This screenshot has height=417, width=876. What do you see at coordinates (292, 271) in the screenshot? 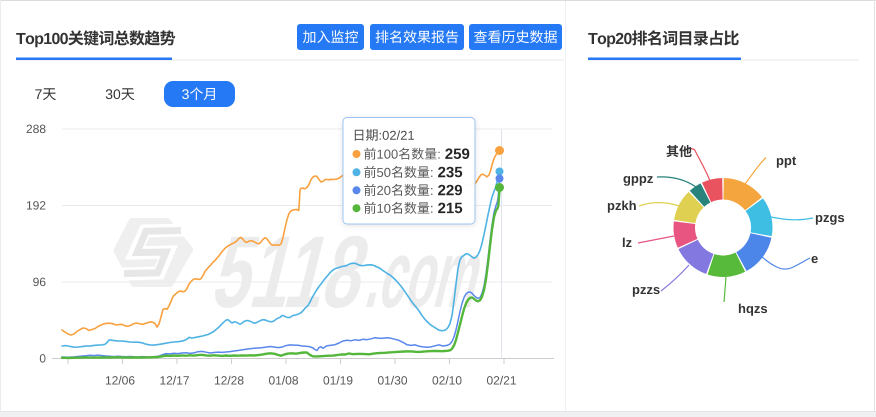
I see `svg-text: 5118` at bounding box center [292, 271].